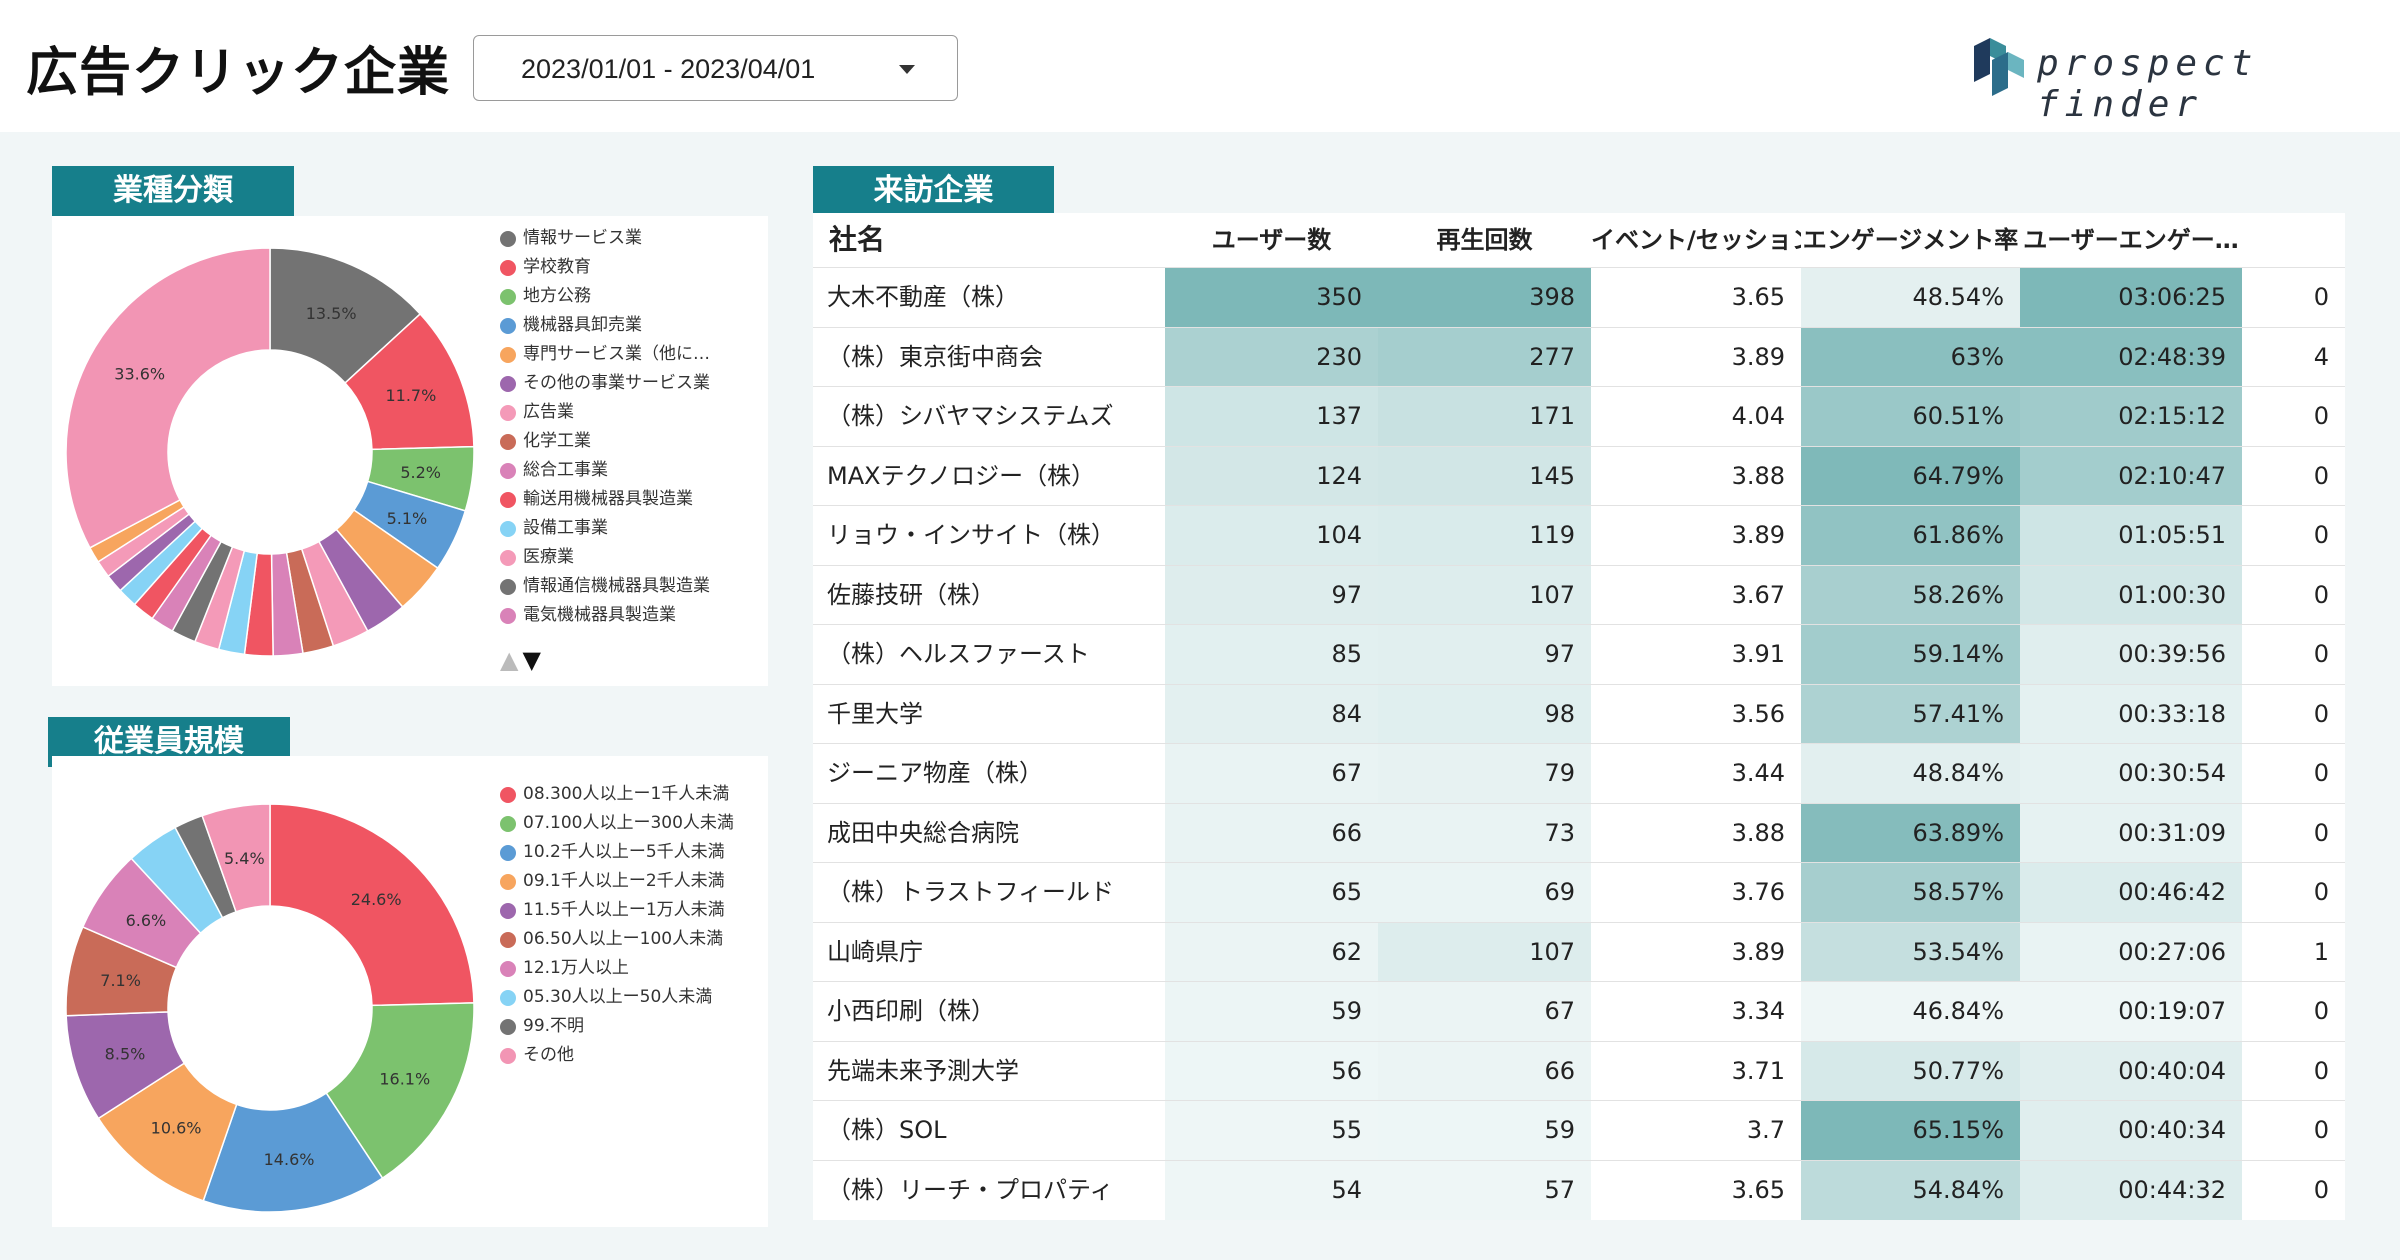  What do you see at coordinates (1579, 1190) in the screenshot?
I see `table-row: （株）リーチ・プロパティ 54 57 3.65 54.84% 00:44:32 0` at bounding box center [1579, 1190].